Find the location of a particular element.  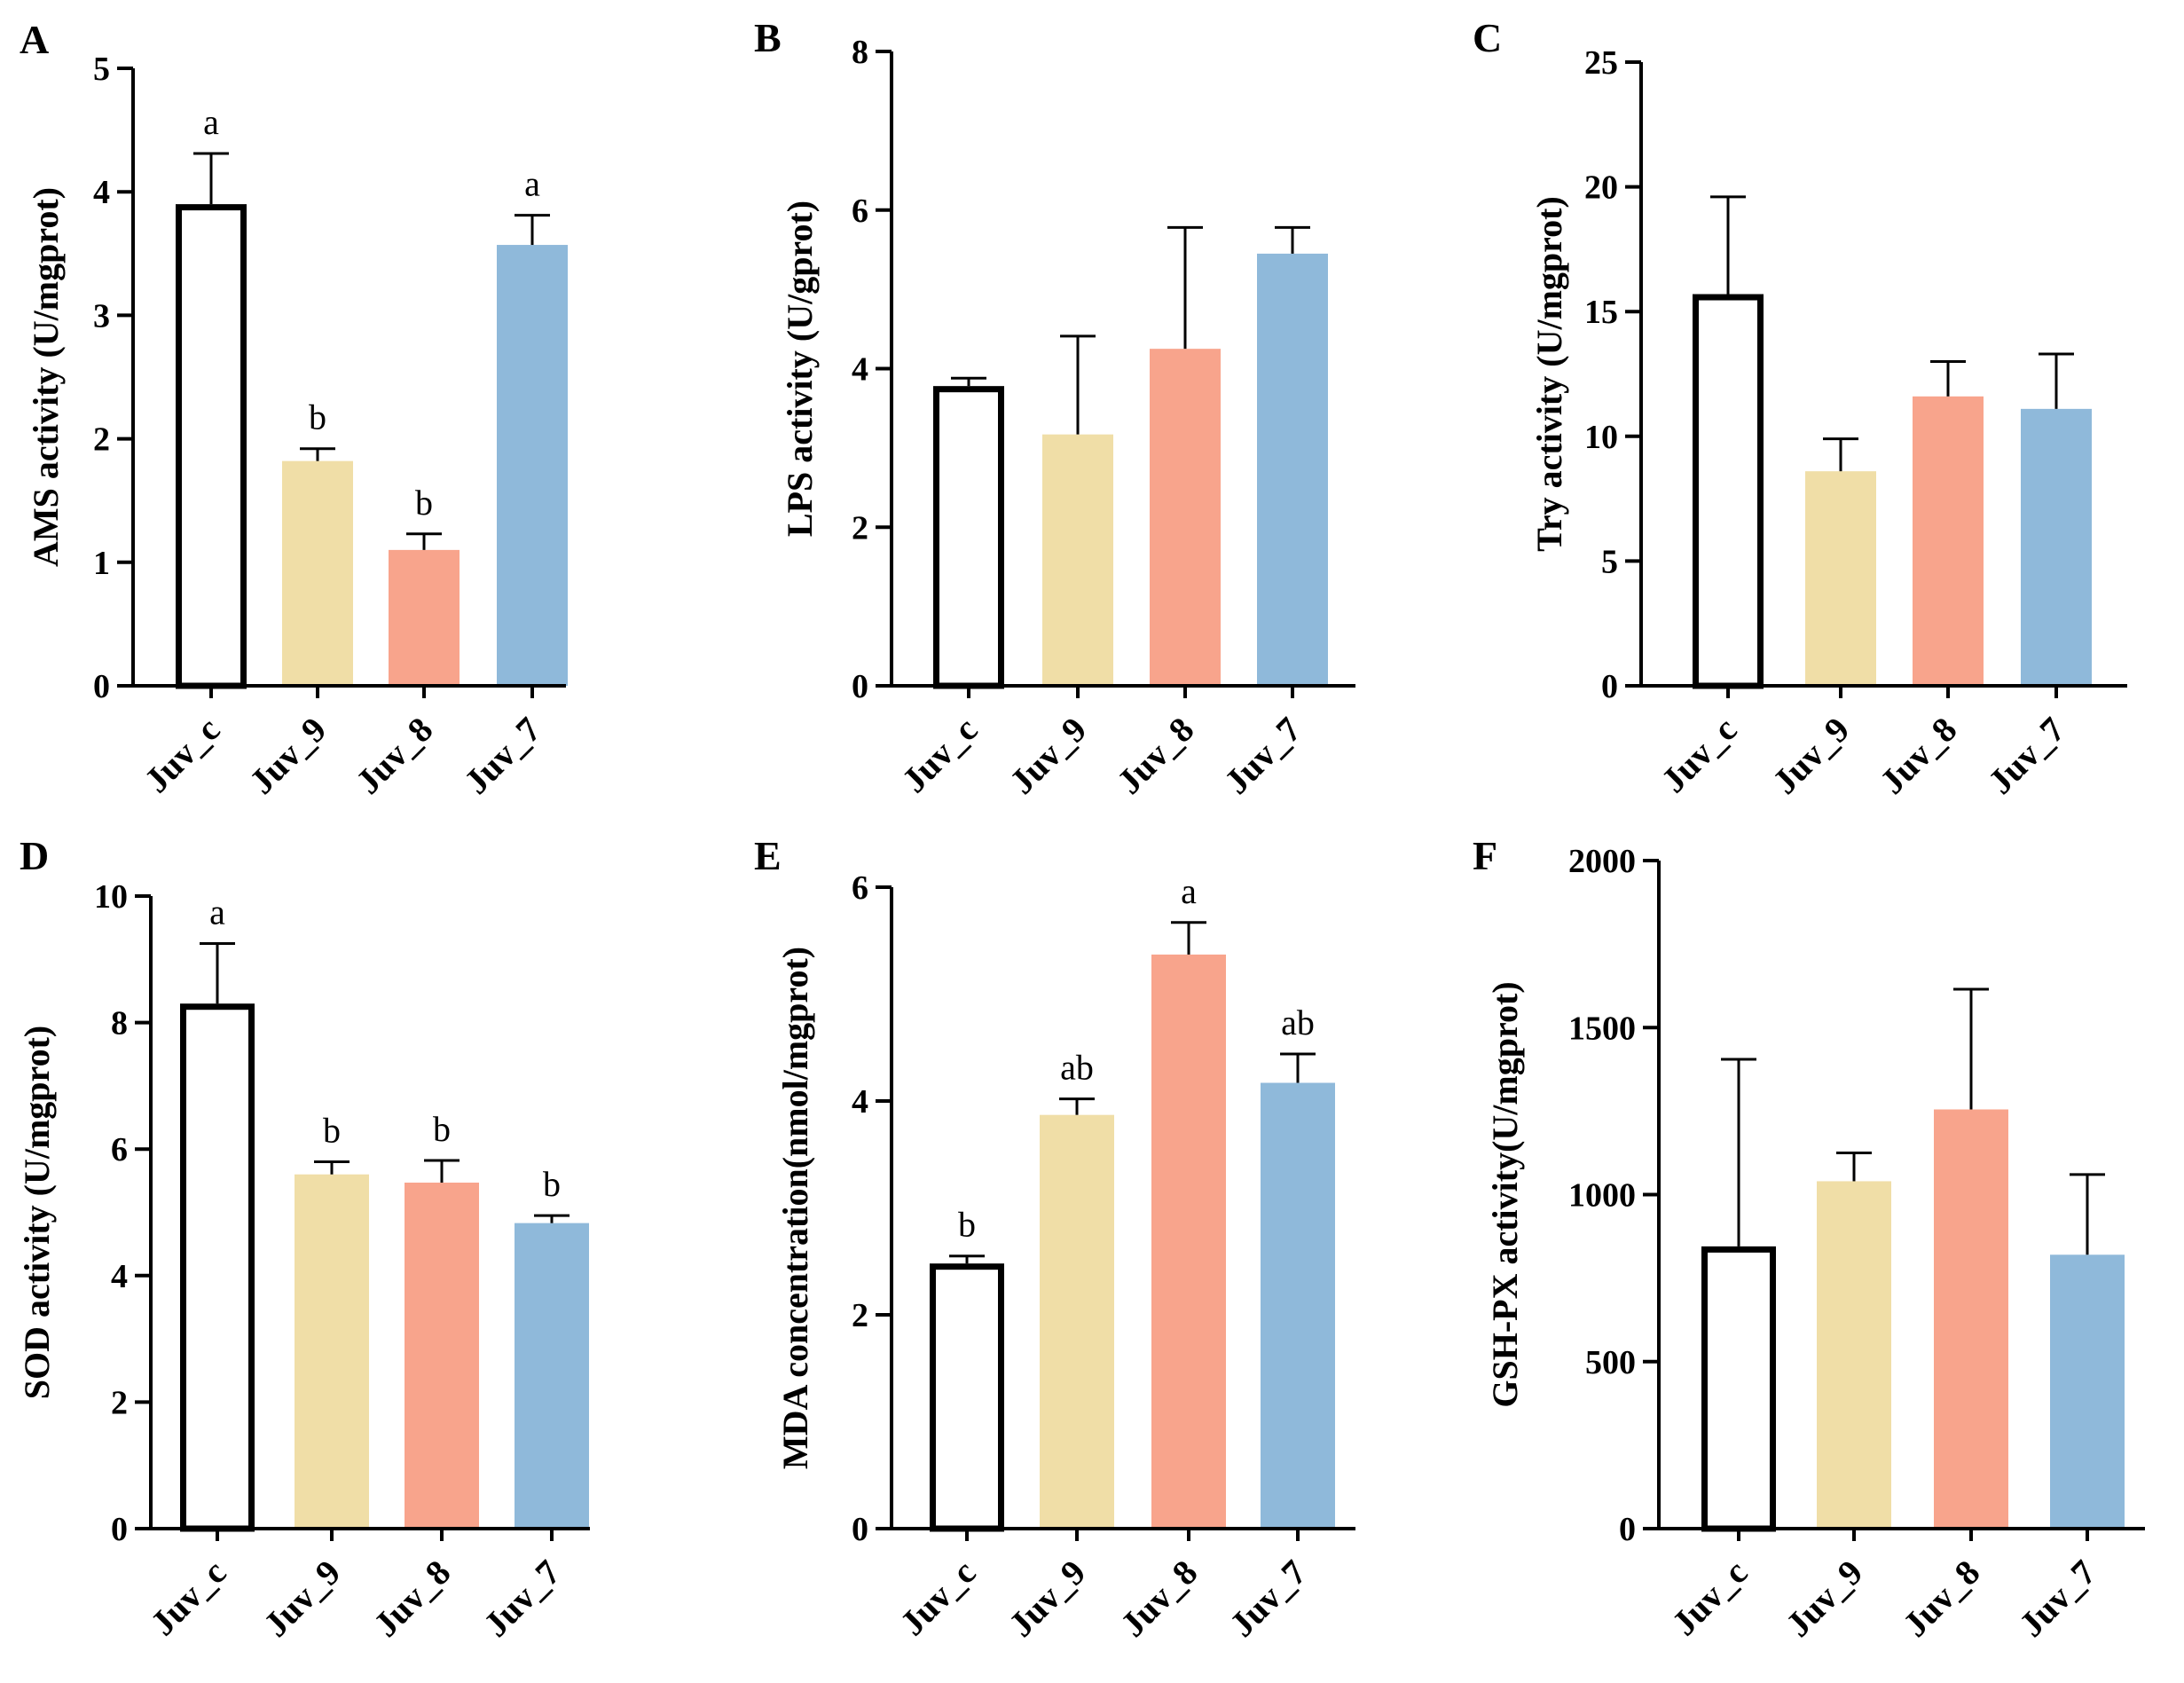

y-tick-label: 500 is located at coordinates (1610, 1362).